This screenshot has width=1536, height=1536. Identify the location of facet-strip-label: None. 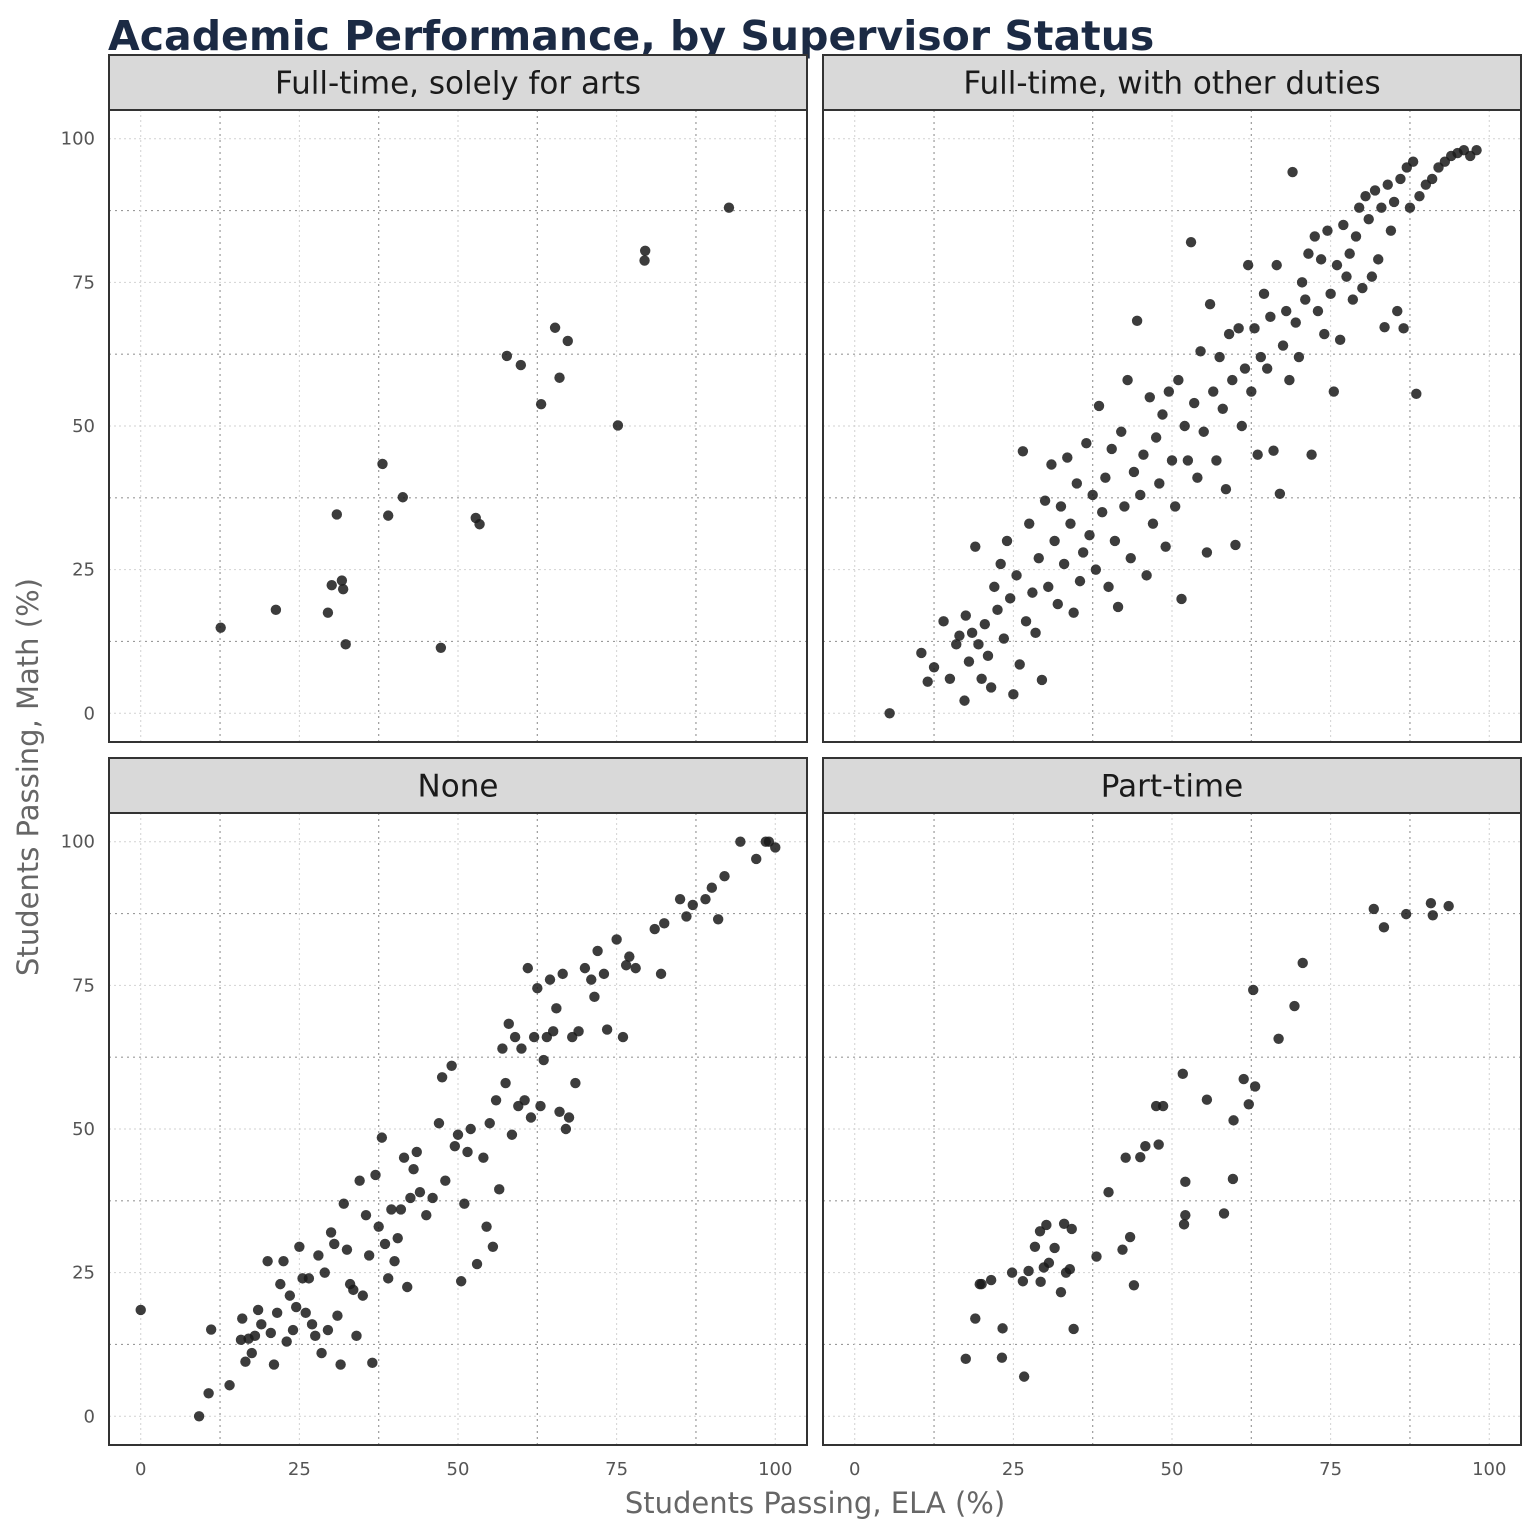
(458, 787).